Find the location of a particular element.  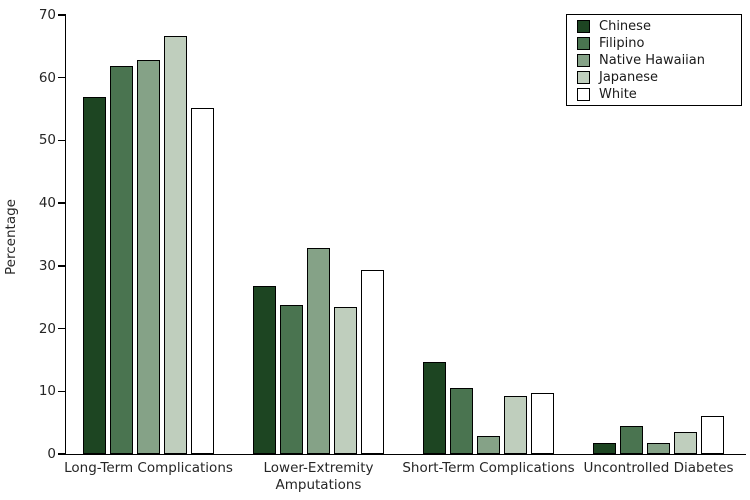

legend-label-japanese: Japanese is located at coordinates (629, 77).